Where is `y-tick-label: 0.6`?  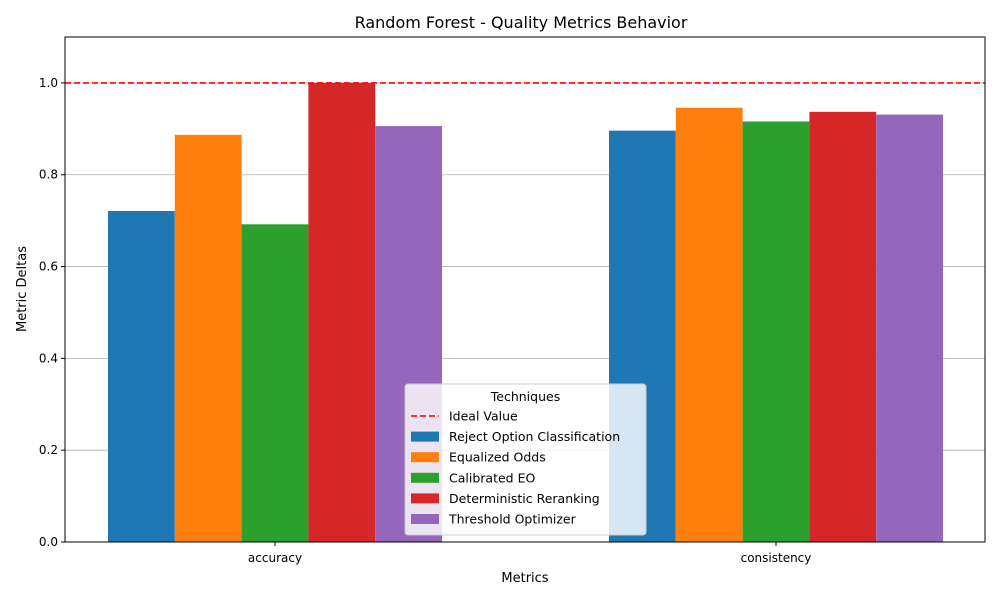
y-tick-label: 0.6 is located at coordinates (48, 267).